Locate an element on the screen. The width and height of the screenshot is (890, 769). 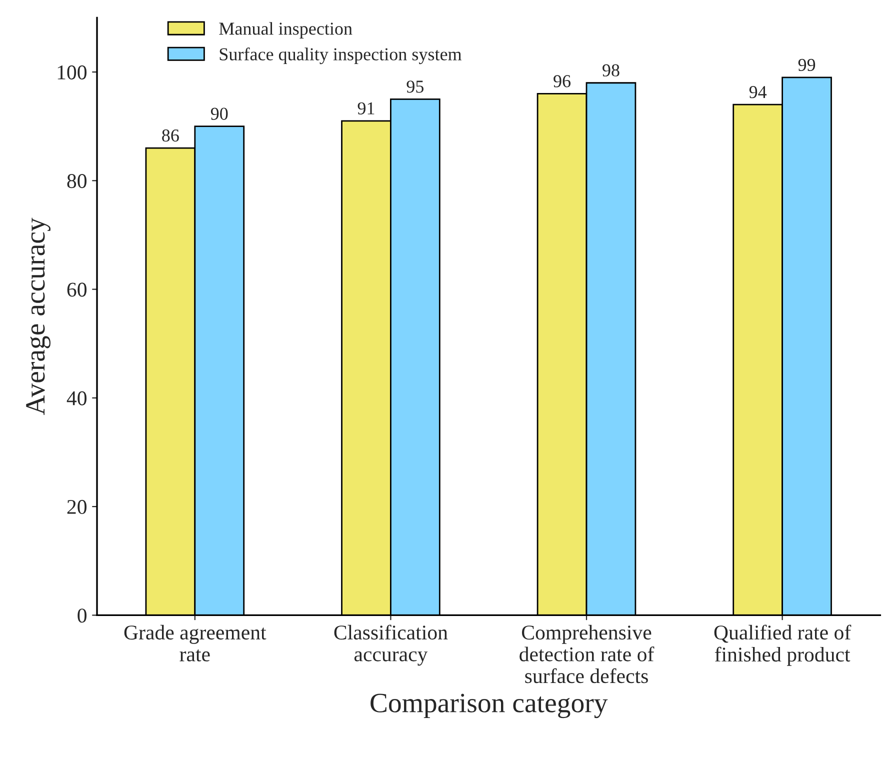
x-axis-title: Comparison category is located at coordinates (489, 706).